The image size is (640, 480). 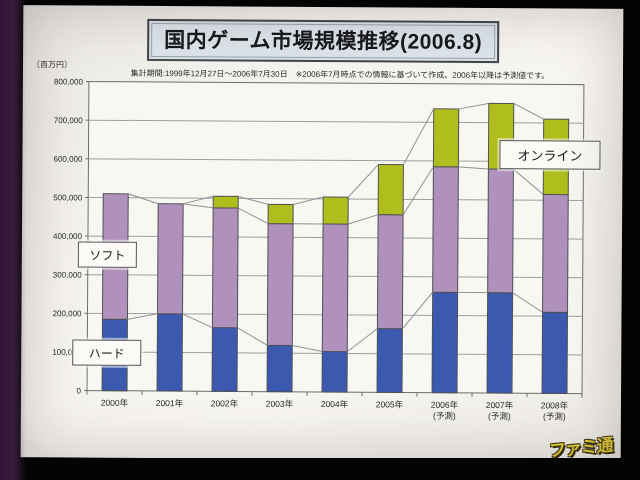 I want to click on x-tick-label: 2001年, so click(x=170, y=403).